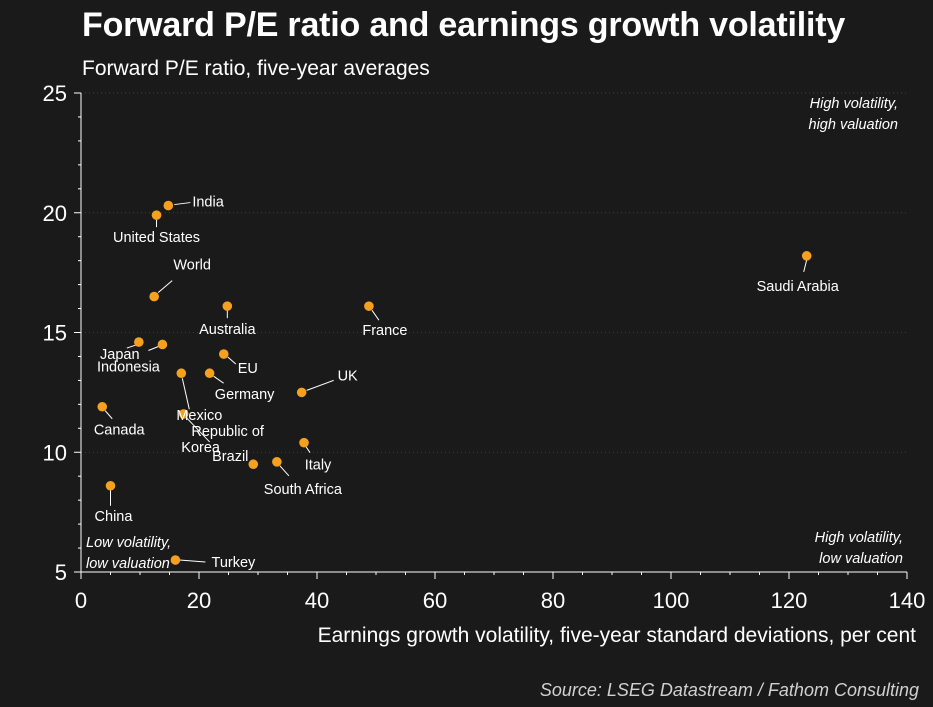 This screenshot has height=707, width=933. I want to click on point-label: Saudi Arabia, so click(798, 287).